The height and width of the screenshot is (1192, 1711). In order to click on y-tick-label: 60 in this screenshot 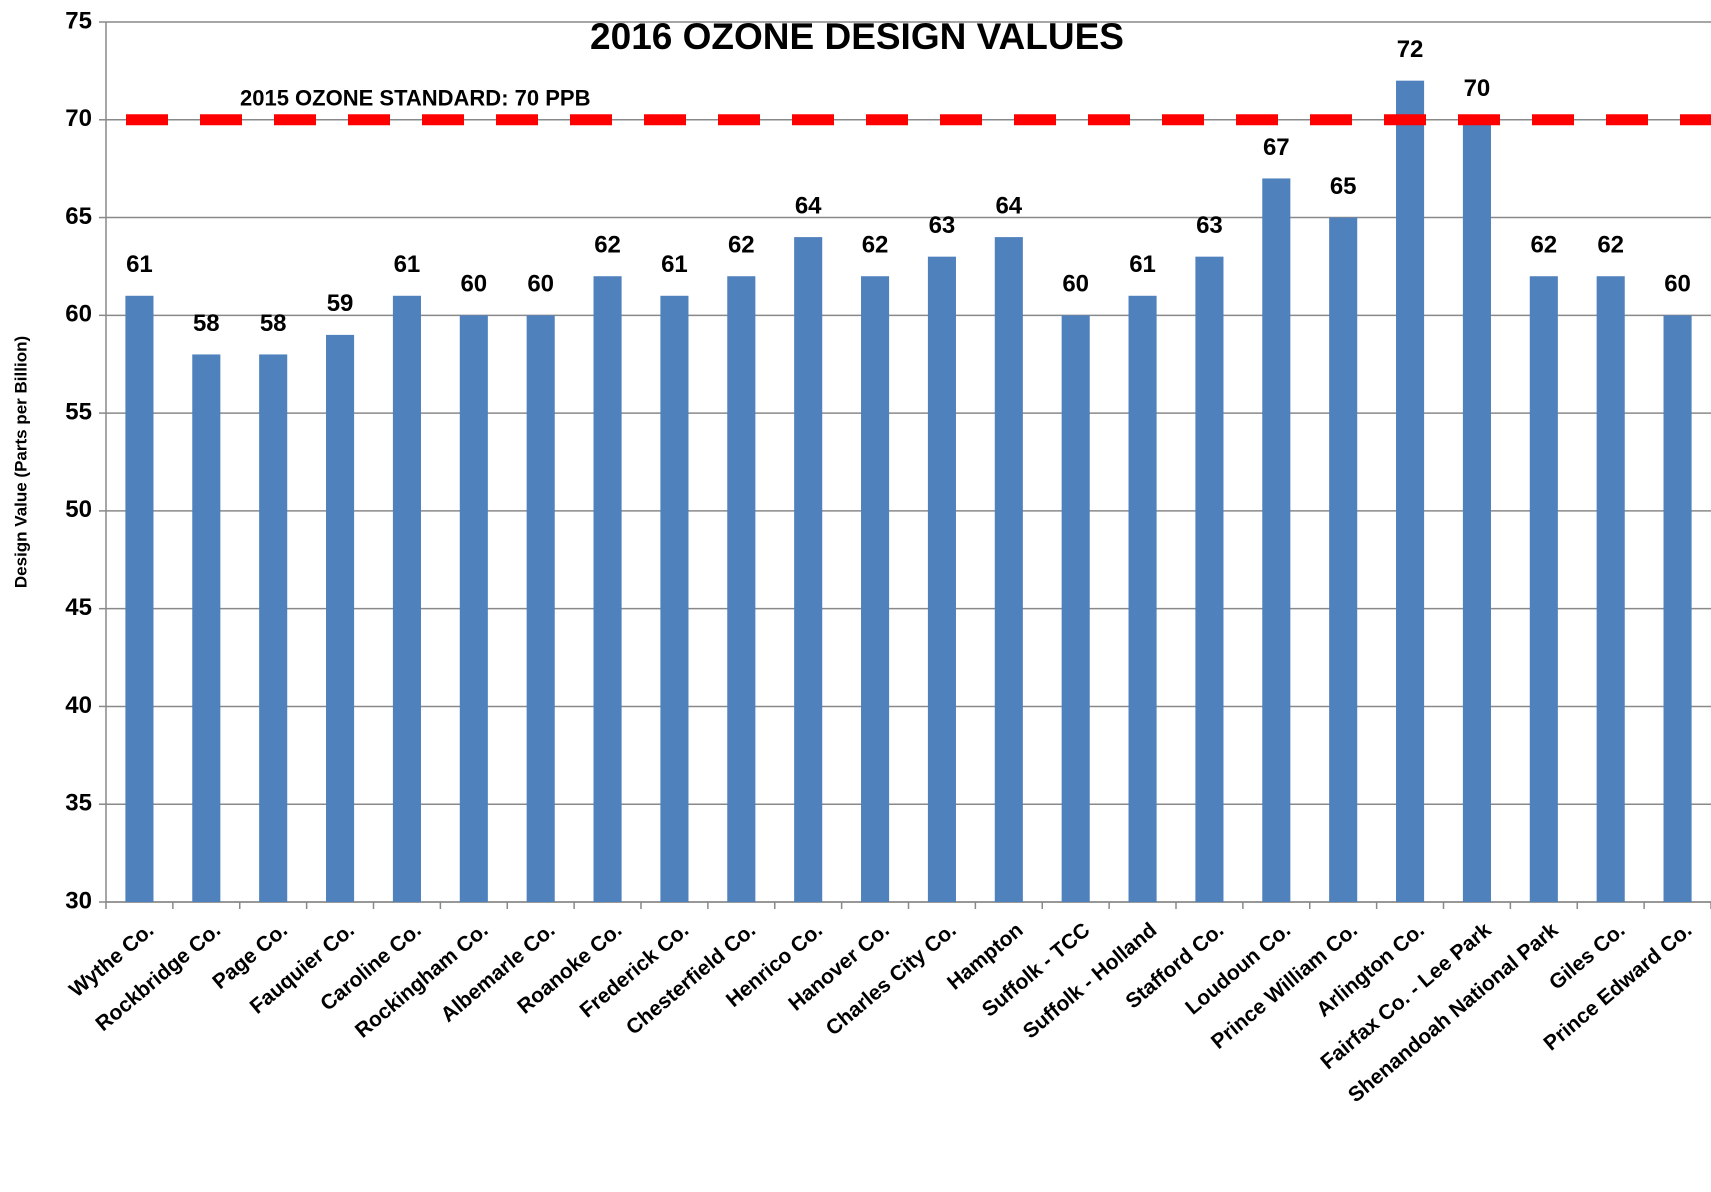, I will do `click(78, 314)`.